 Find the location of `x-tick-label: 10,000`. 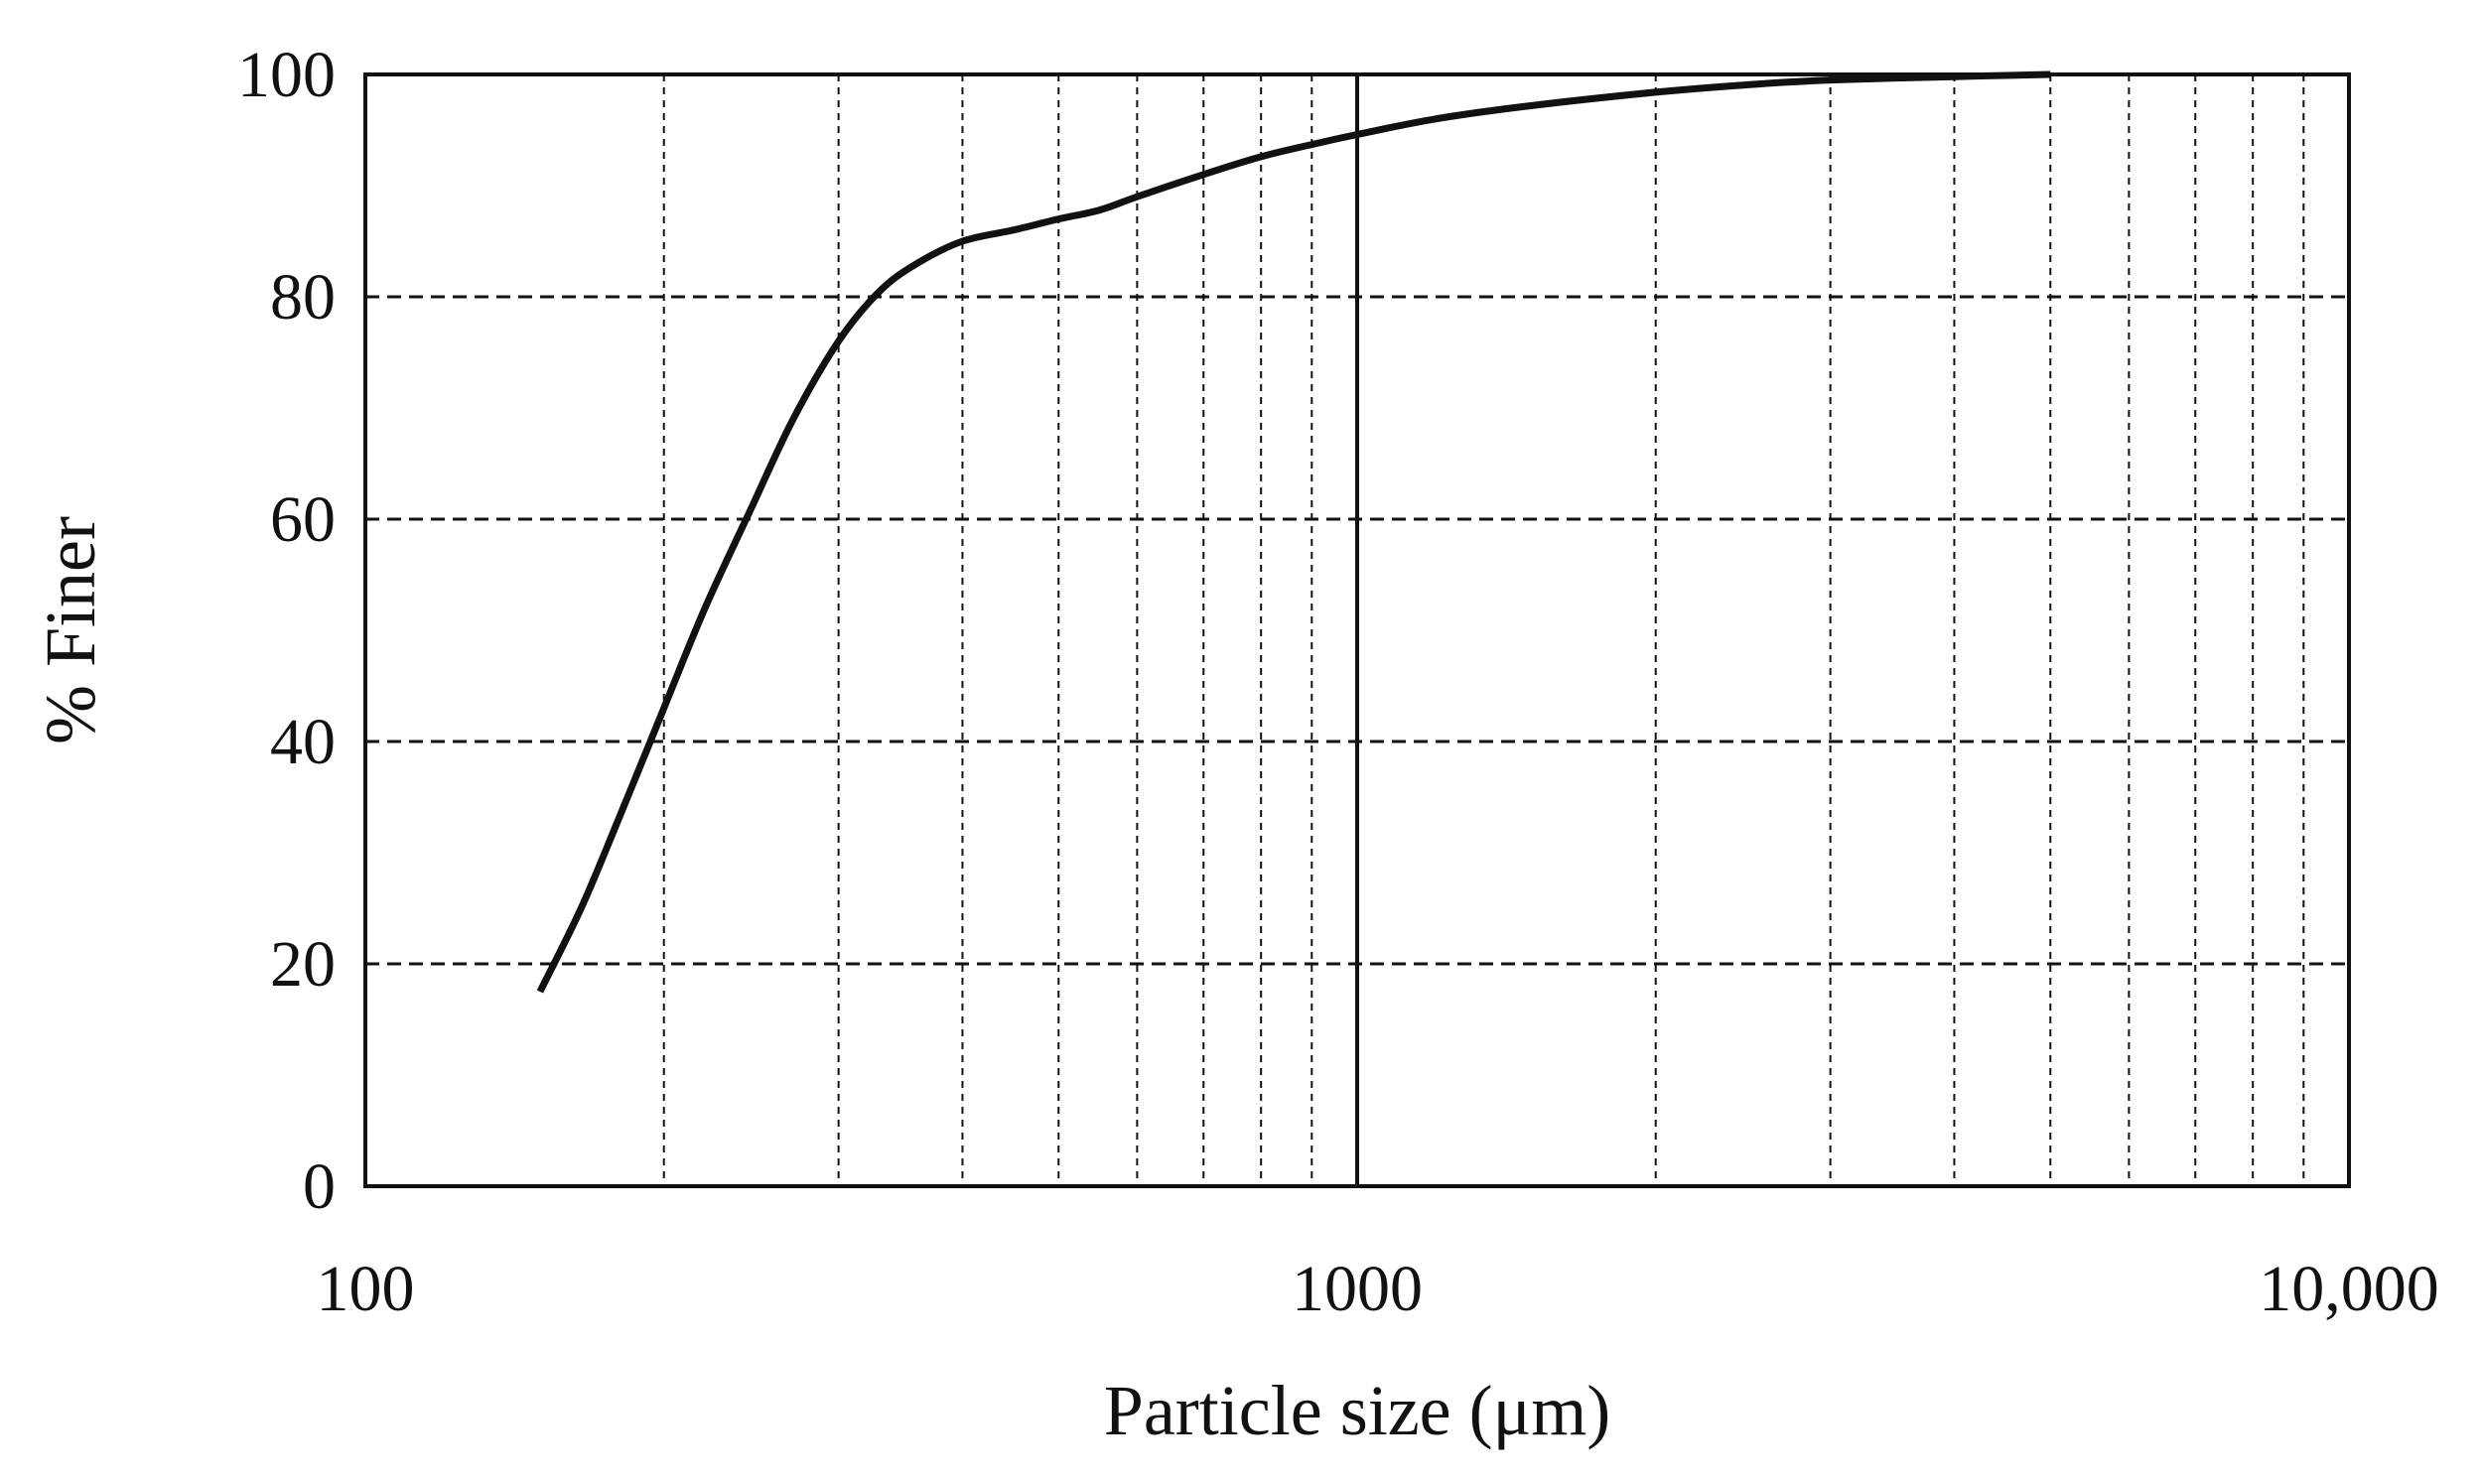

x-tick-label: 10,000 is located at coordinates (2349, 1289).